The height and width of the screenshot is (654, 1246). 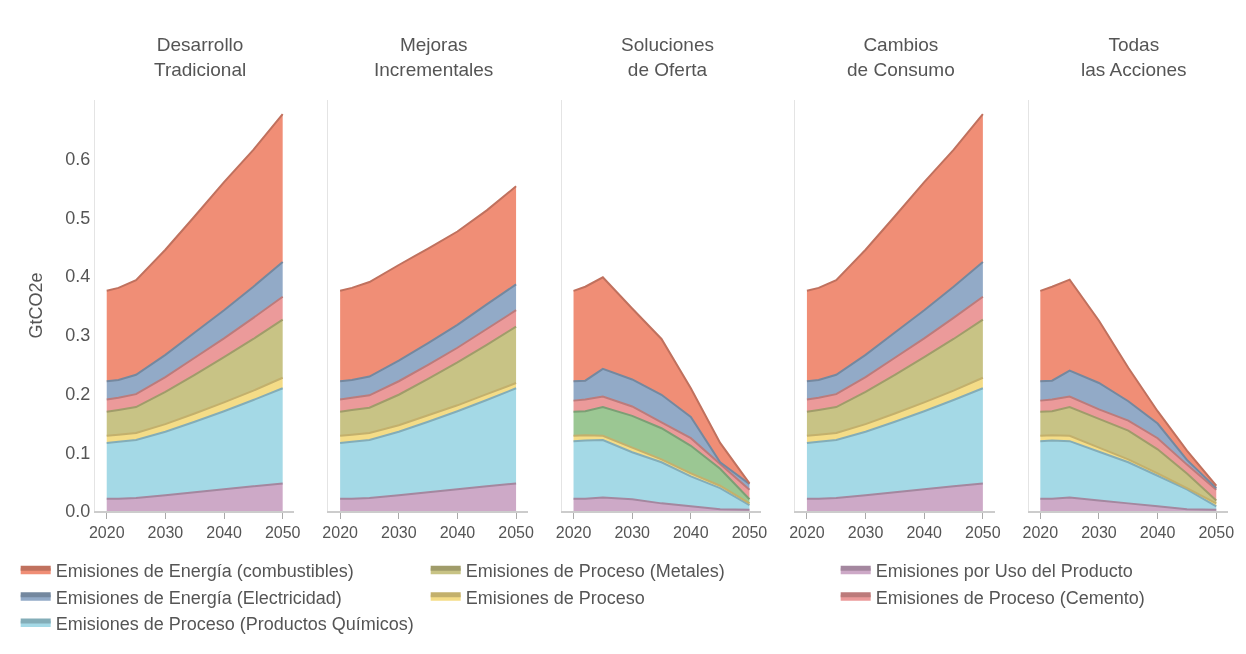 I want to click on y-tick-label: 0.0, so click(x=78, y=511).